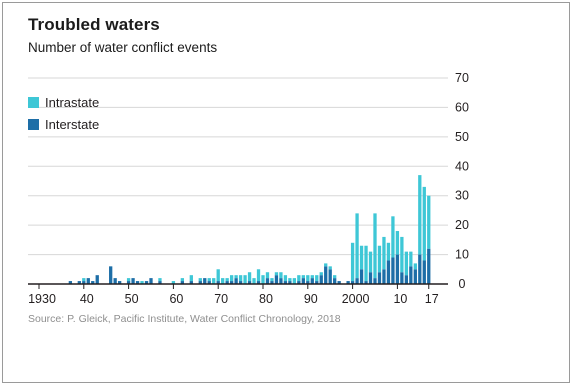  Describe the element at coordinates (87, 299) in the screenshot. I see `x-tick-label: 40` at that location.